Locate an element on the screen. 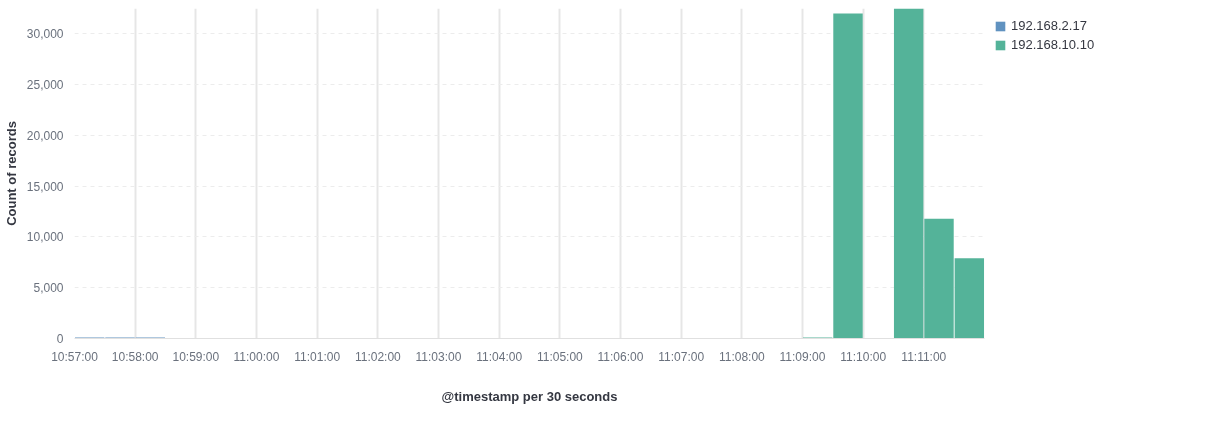  x-tick-label: 11:02:00 is located at coordinates (378, 356).